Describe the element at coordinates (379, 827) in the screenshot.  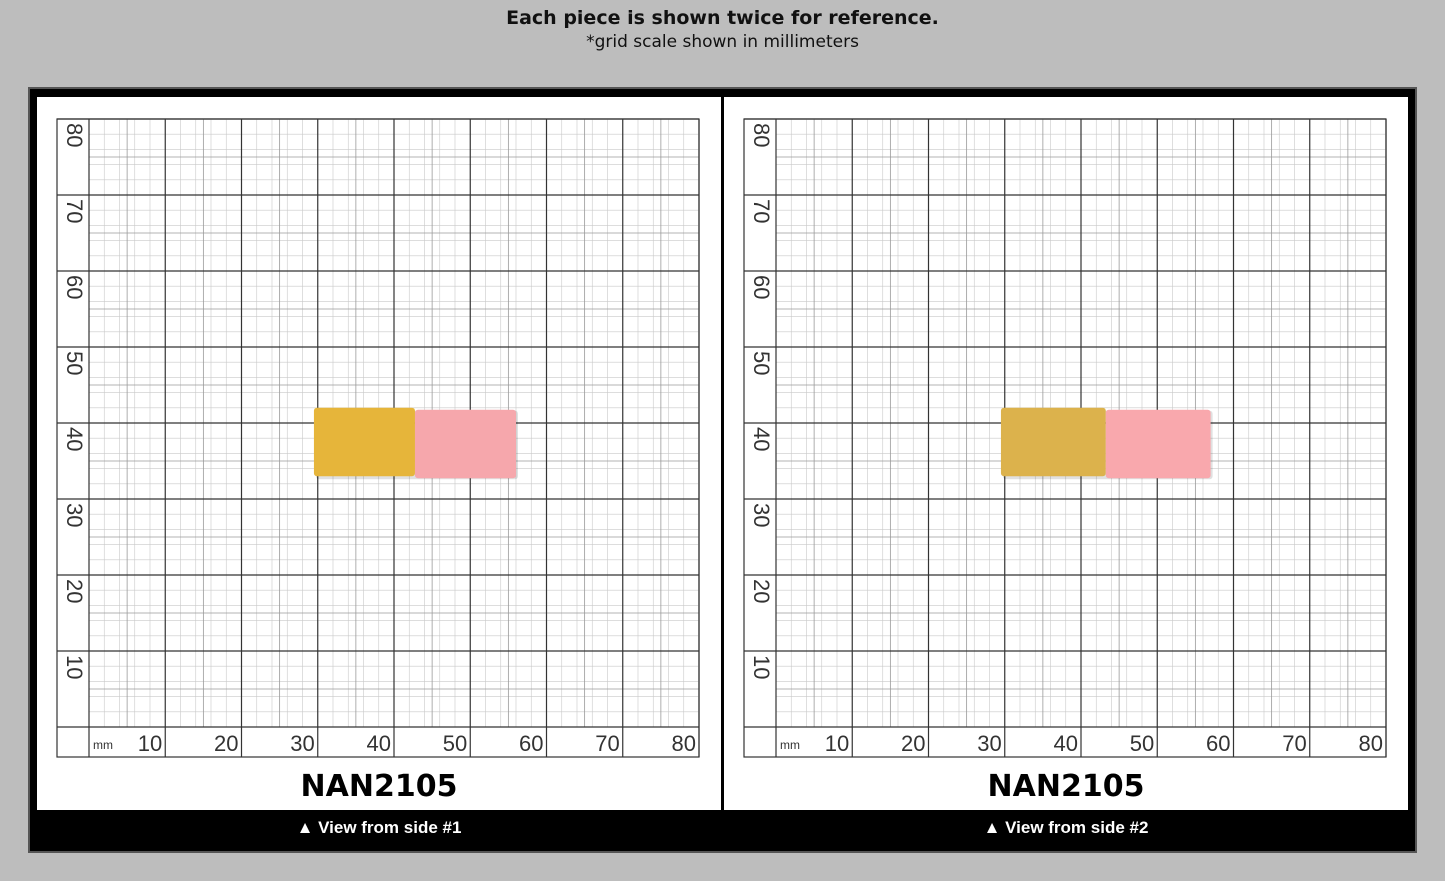
I see `caption-side-1: ▲ View from side #1` at that location.